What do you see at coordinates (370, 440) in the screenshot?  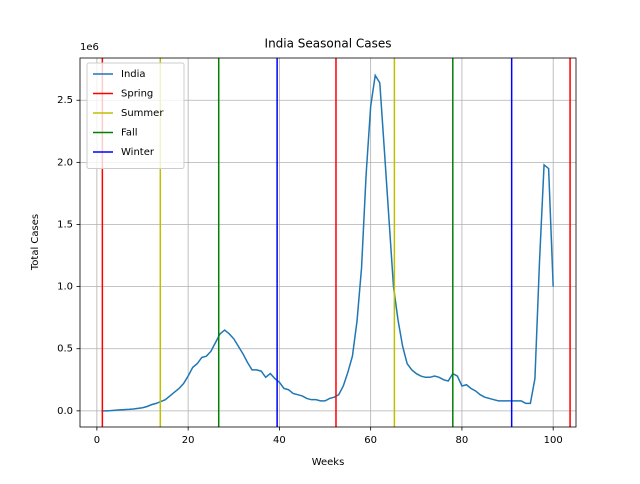 I see `x-tick-label: 60` at bounding box center [370, 440].